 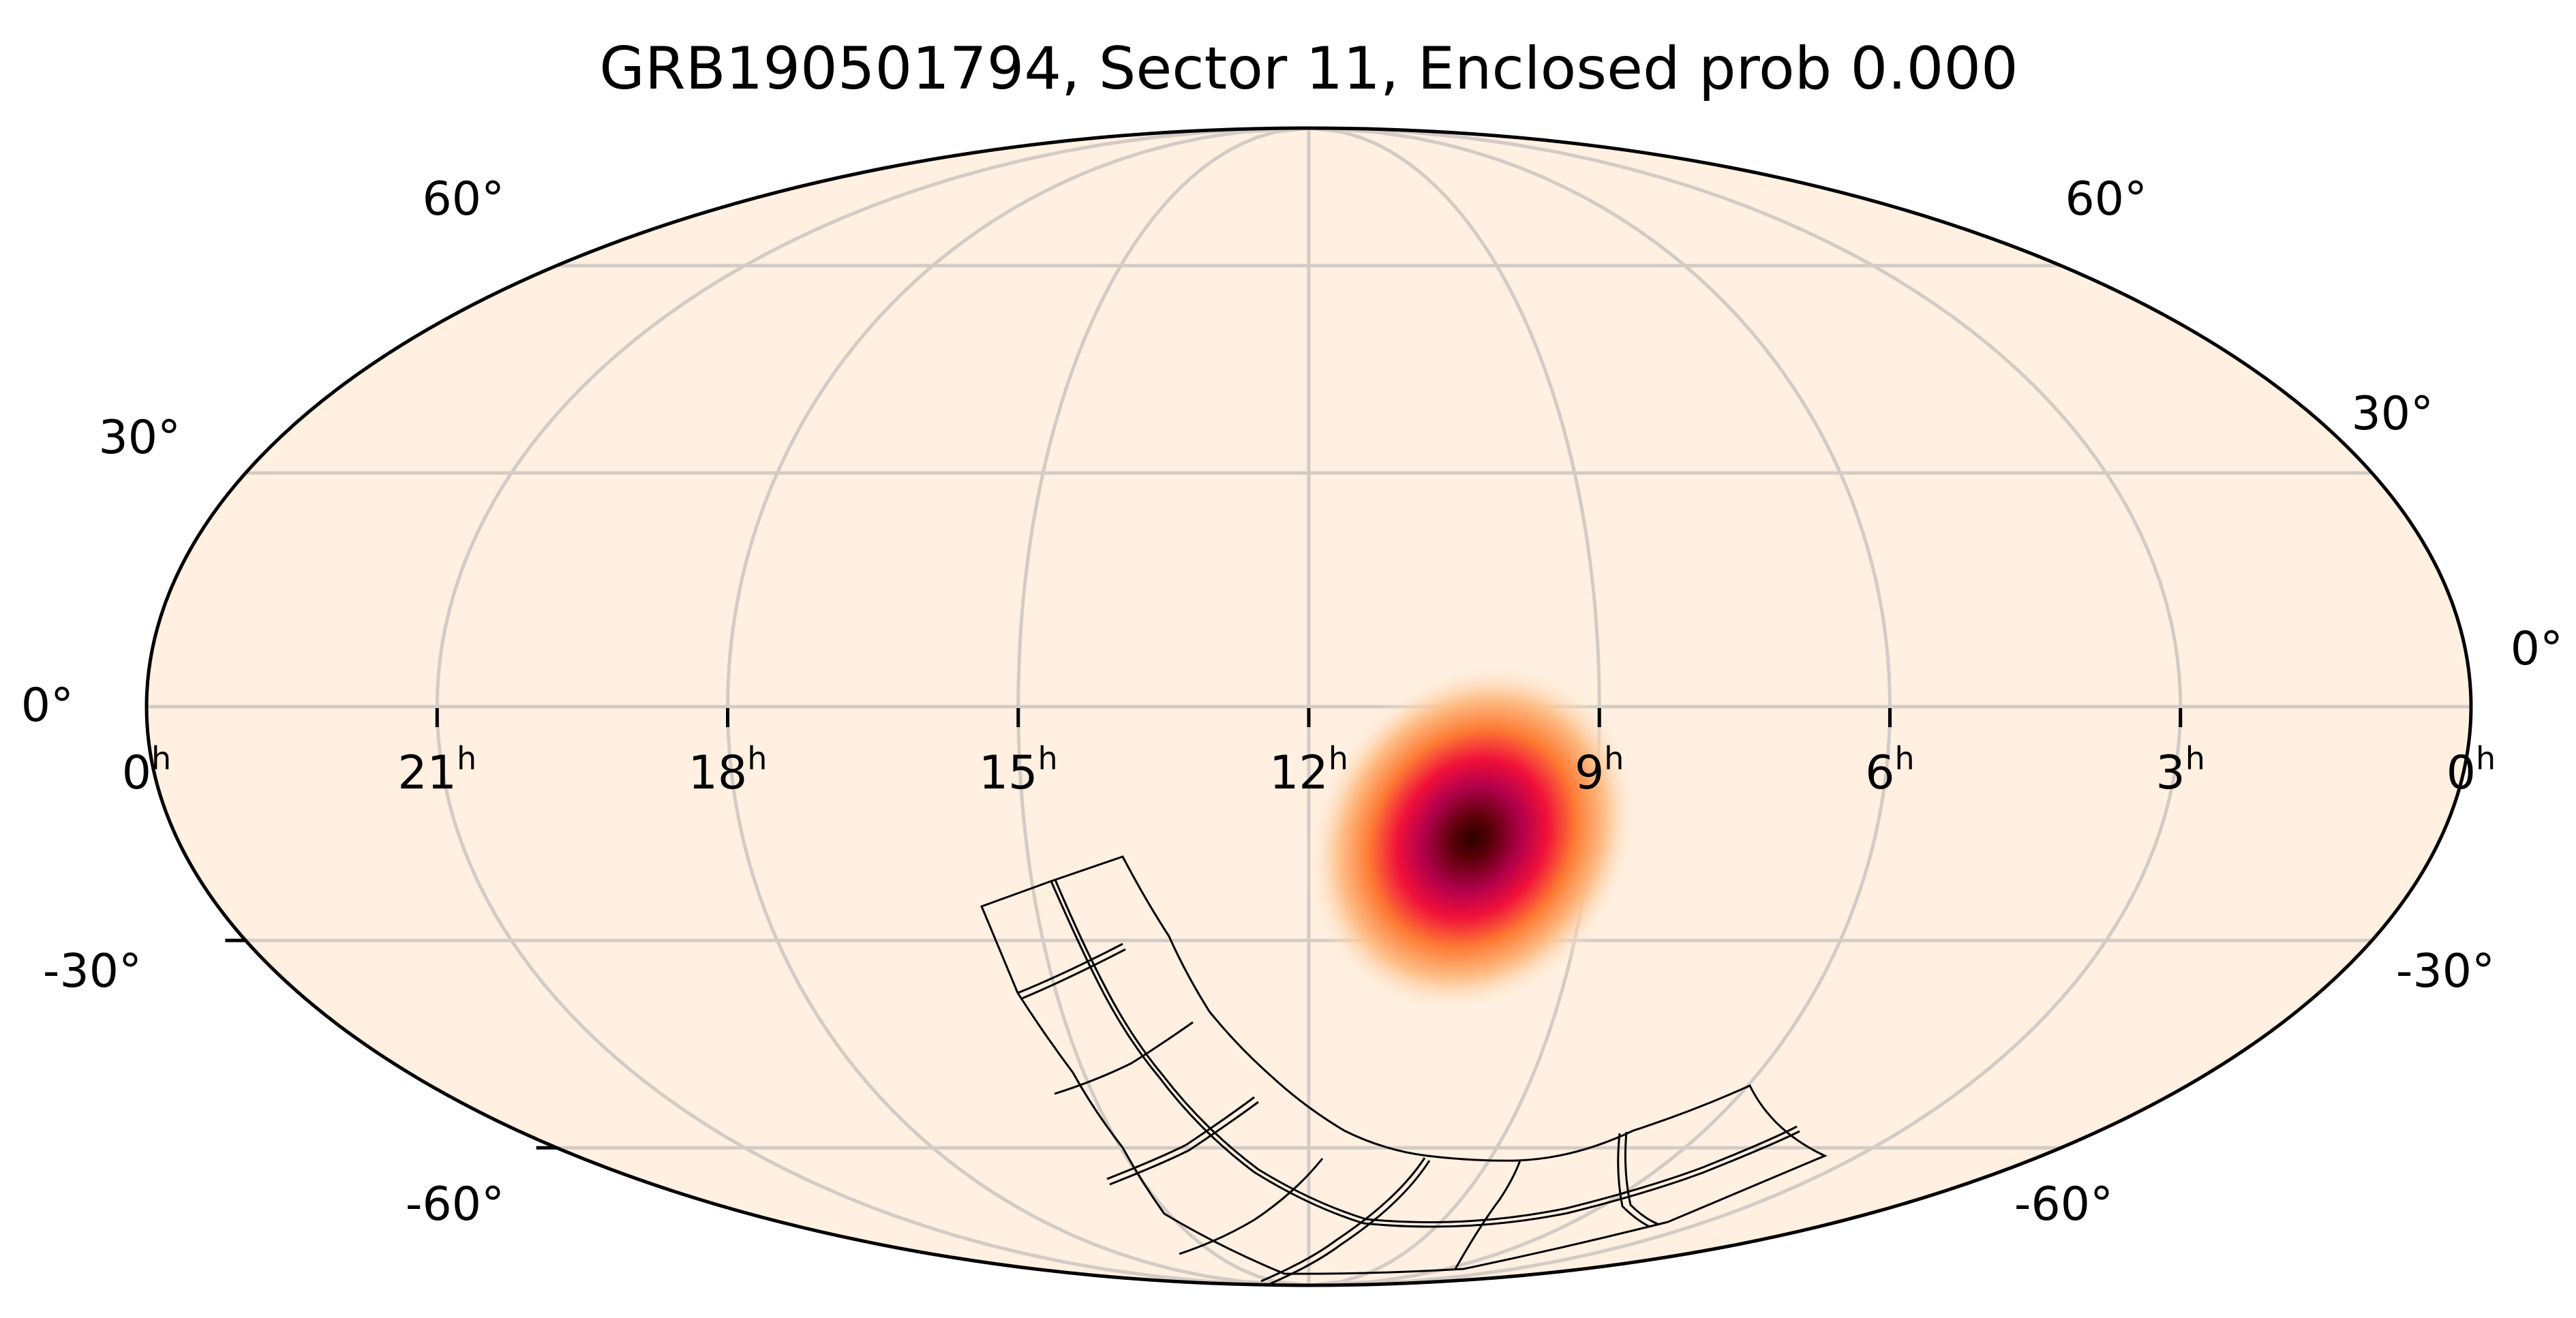 What do you see at coordinates (2392, 414) in the screenshot?
I see `dec-tick-label-right: 30°` at bounding box center [2392, 414].